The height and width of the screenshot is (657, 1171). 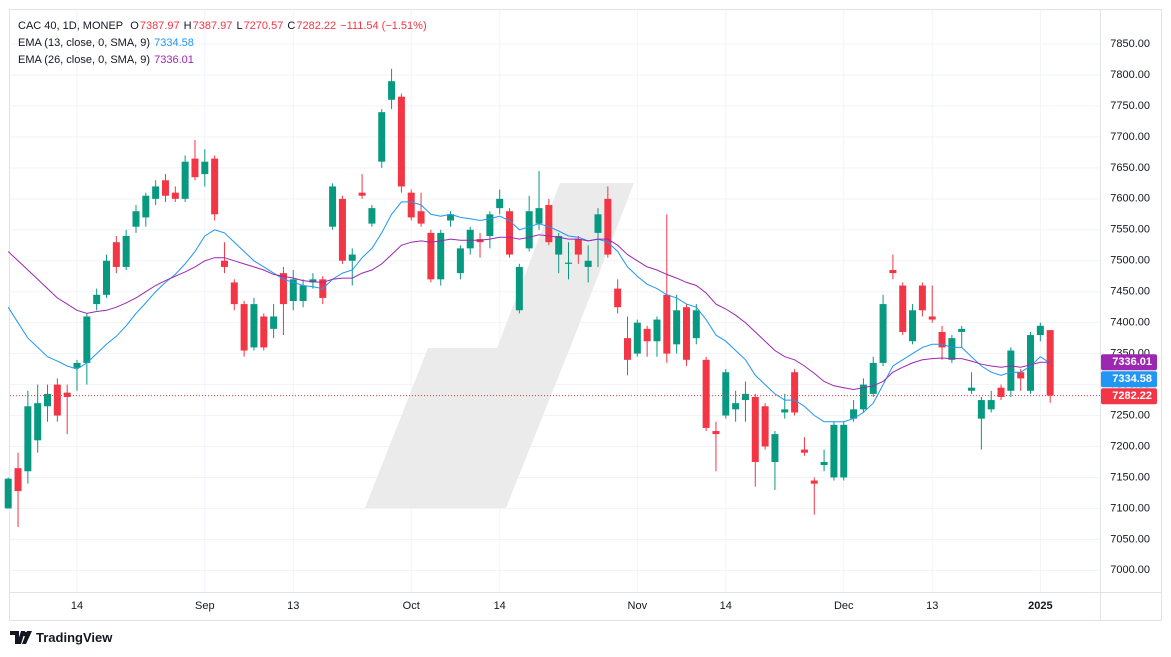 What do you see at coordinates (1132, 396) in the screenshot?
I see `price-tag-label: 7282.22` at bounding box center [1132, 396].